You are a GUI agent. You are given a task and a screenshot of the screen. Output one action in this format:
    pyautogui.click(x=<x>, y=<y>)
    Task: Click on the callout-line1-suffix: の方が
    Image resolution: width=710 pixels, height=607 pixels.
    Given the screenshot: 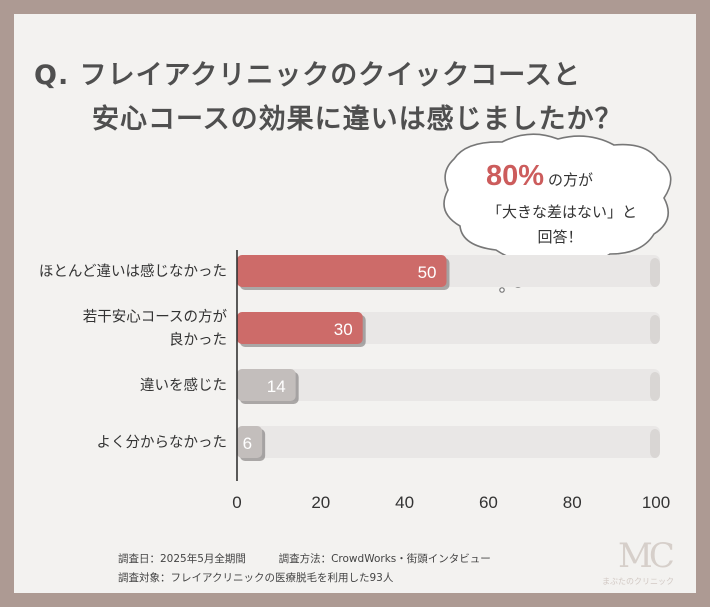 What is the action you would take?
    pyautogui.click(x=570, y=180)
    